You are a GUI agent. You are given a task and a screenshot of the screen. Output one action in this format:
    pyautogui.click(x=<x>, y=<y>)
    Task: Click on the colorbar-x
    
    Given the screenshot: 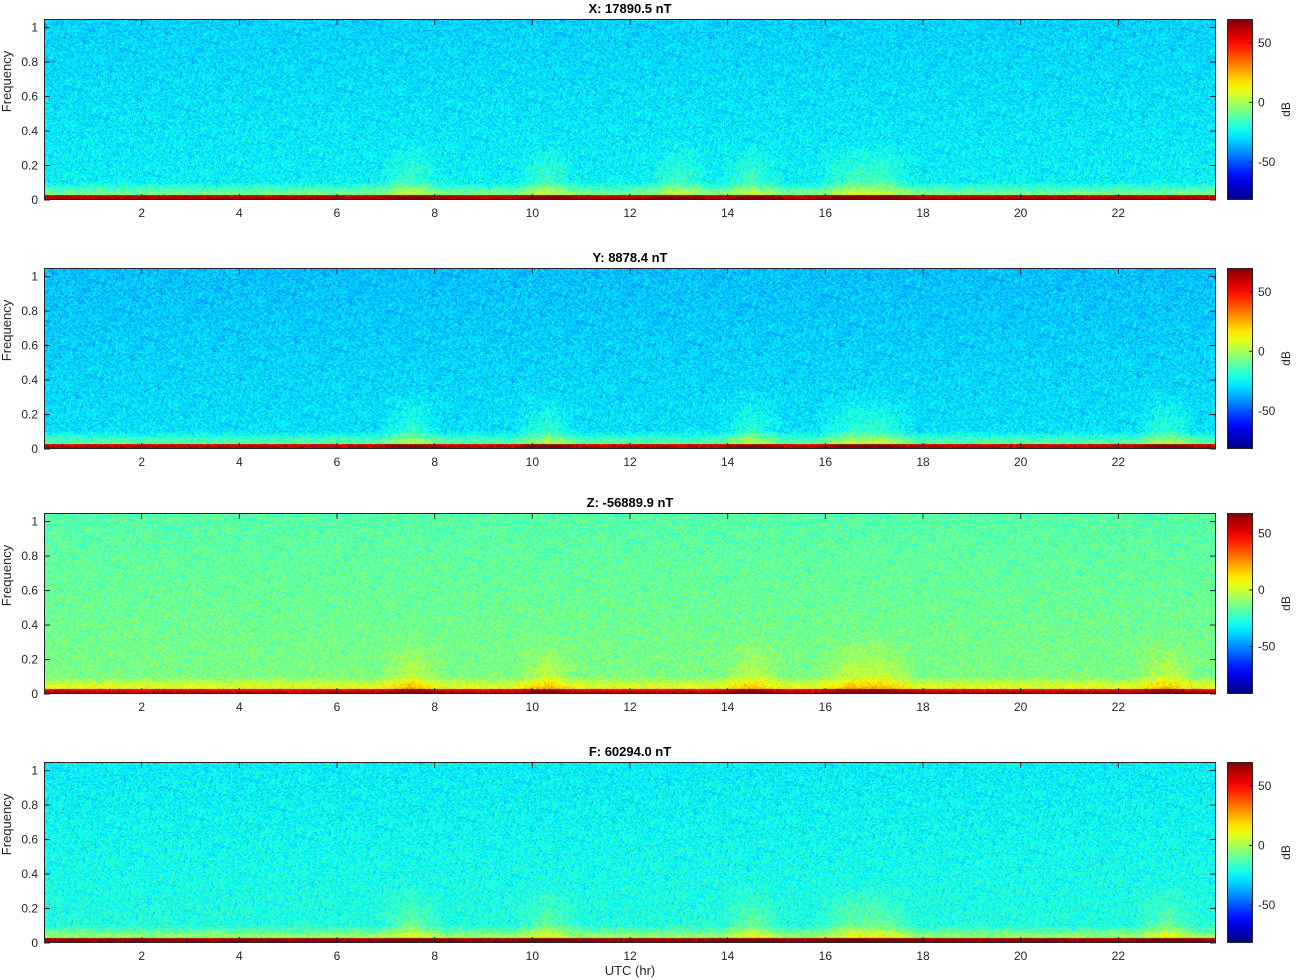 What is the action you would take?
    pyautogui.click(x=1240, y=109)
    